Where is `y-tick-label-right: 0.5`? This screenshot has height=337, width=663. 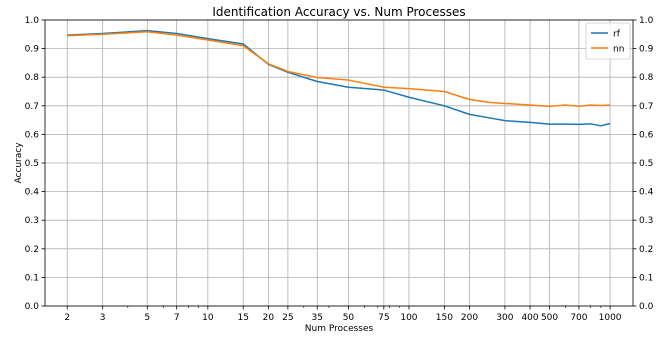 y-tick-label-right: 0.5 is located at coordinates (646, 164).